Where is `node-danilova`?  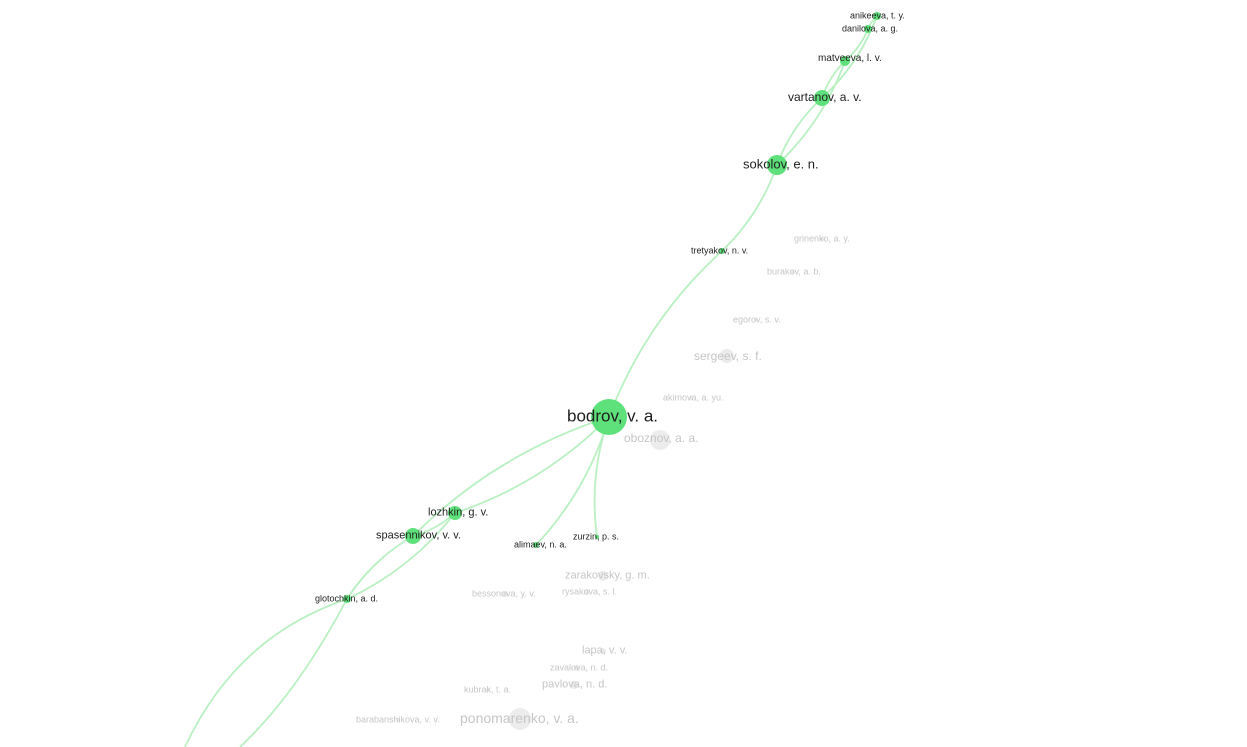
node-danilova is located at coordinates (868, 29).